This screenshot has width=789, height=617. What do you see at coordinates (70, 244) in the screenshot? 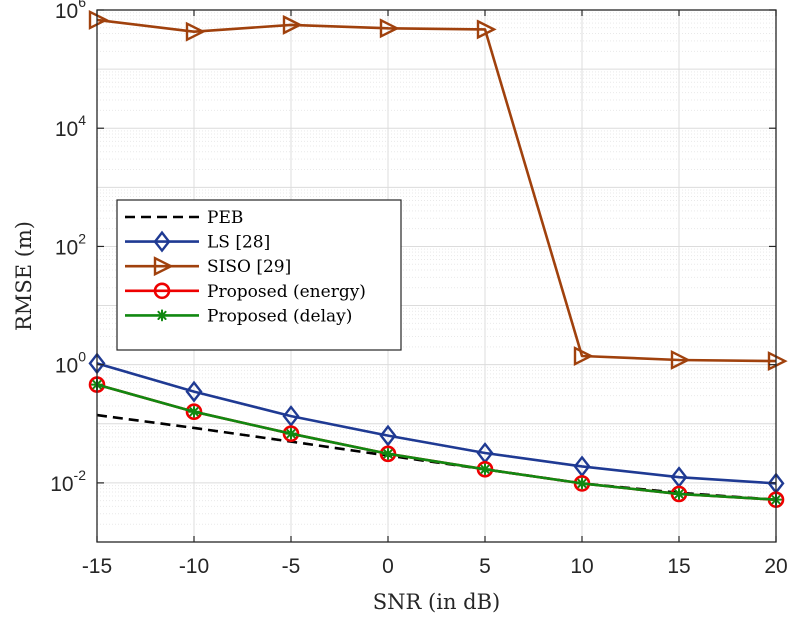
I see `y-tick-label: 10²` at bounding box center [70, 244].